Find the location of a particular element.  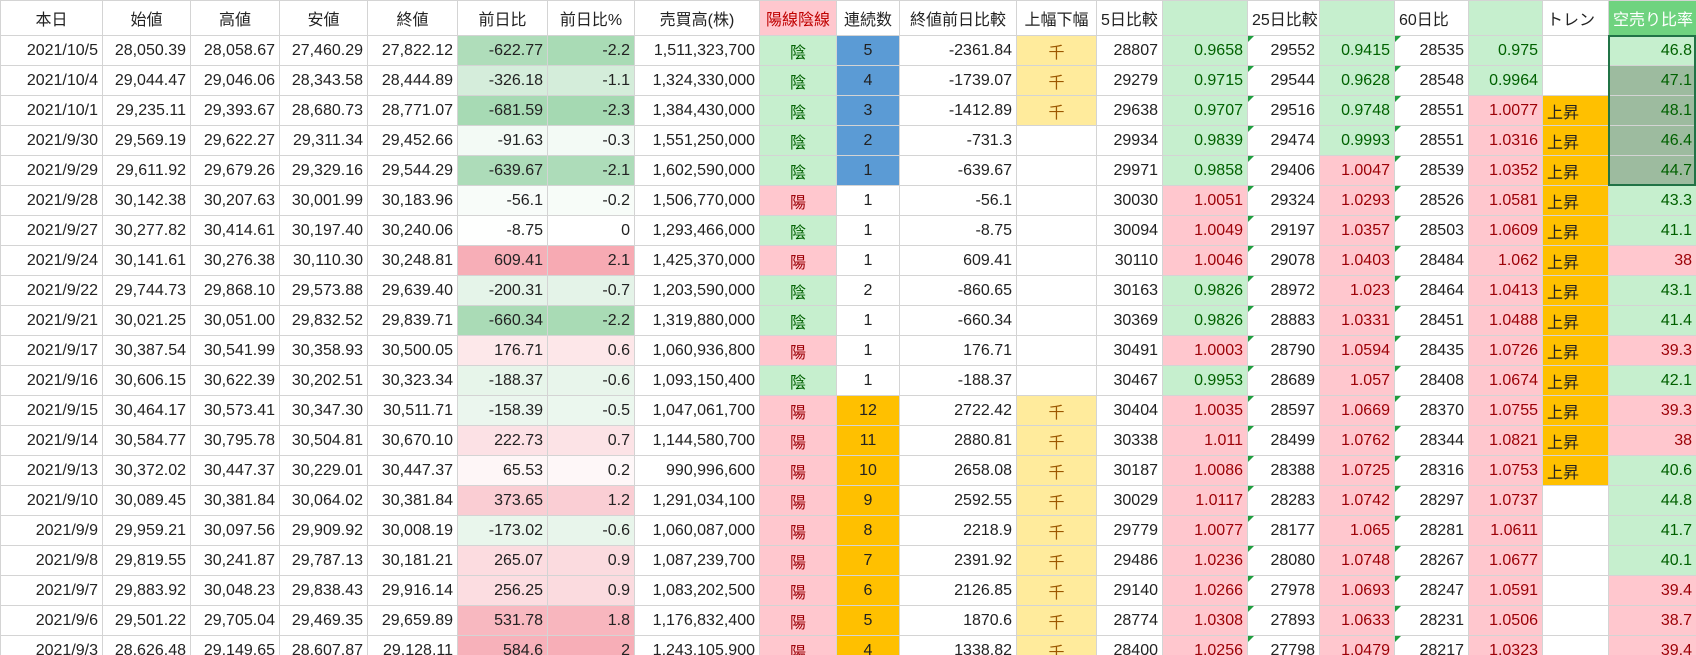

cell: 40.1 is located at coordinates (1652, 560).